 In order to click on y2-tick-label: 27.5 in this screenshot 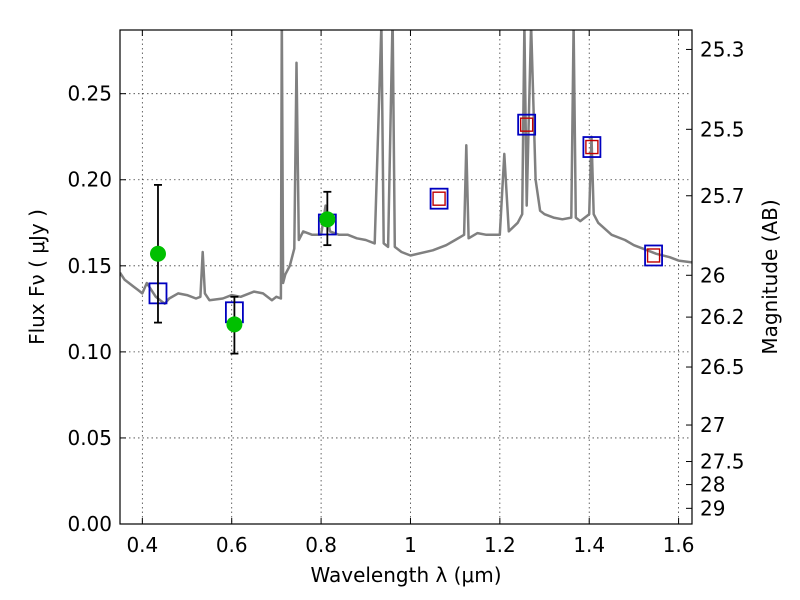, I will do `click(722, 462)`.